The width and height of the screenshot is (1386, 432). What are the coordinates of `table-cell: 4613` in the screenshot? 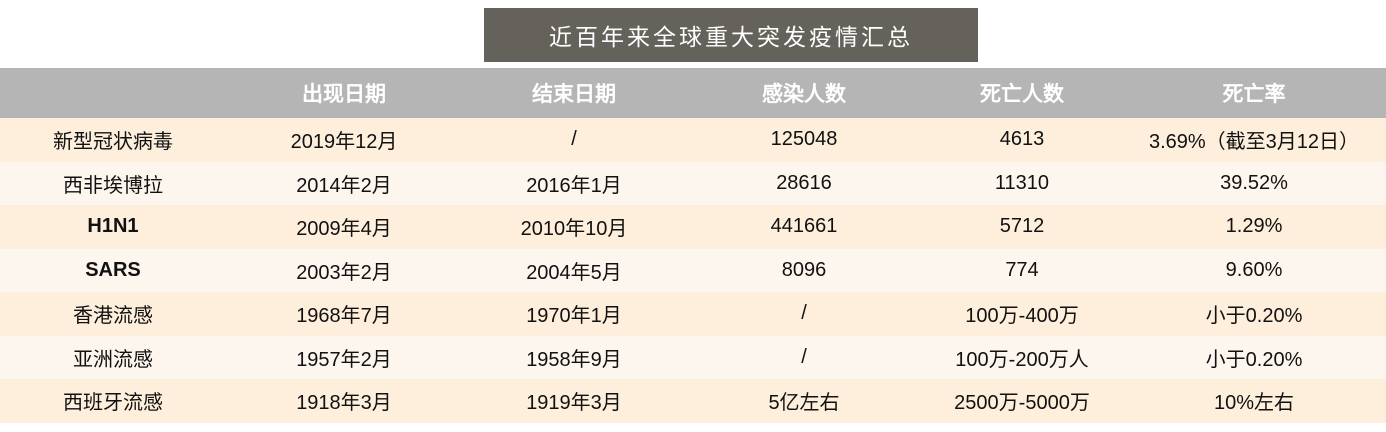 It's located at (1022, 139).